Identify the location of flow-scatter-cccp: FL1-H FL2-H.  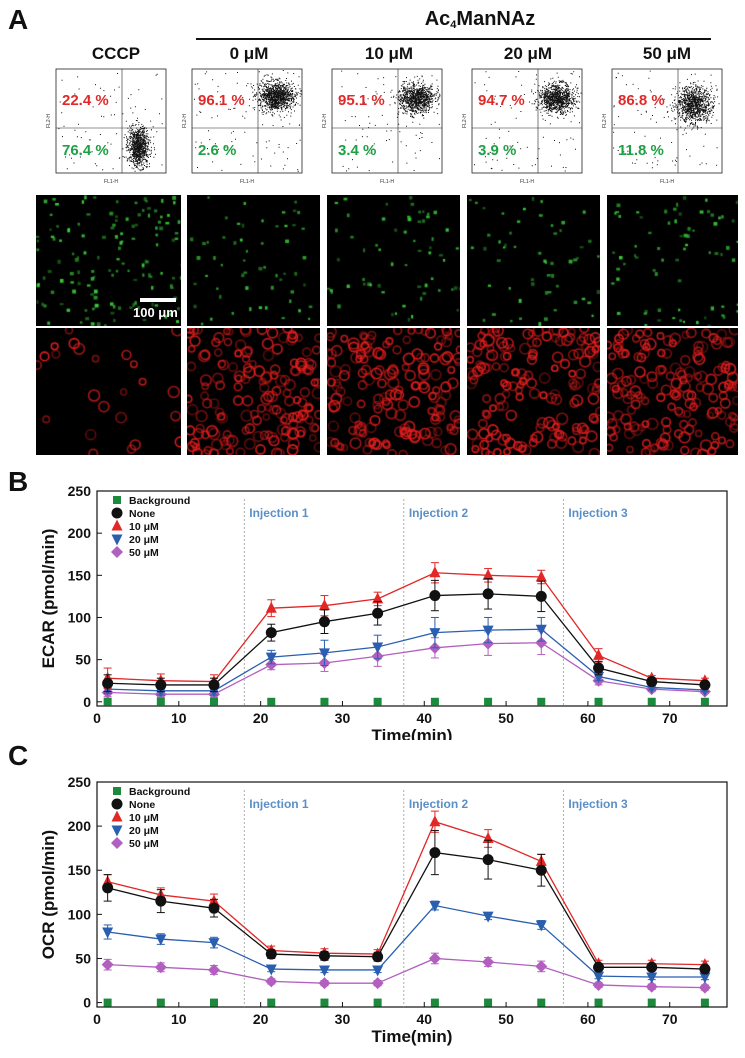
(106, 126).